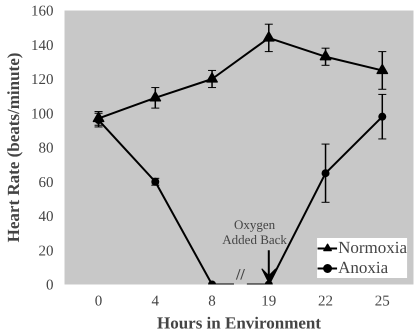  What do you see at coordinates (98, 302) in the screenshot?
I see `x-tick-label: 0` at bounding box center [98, 302].